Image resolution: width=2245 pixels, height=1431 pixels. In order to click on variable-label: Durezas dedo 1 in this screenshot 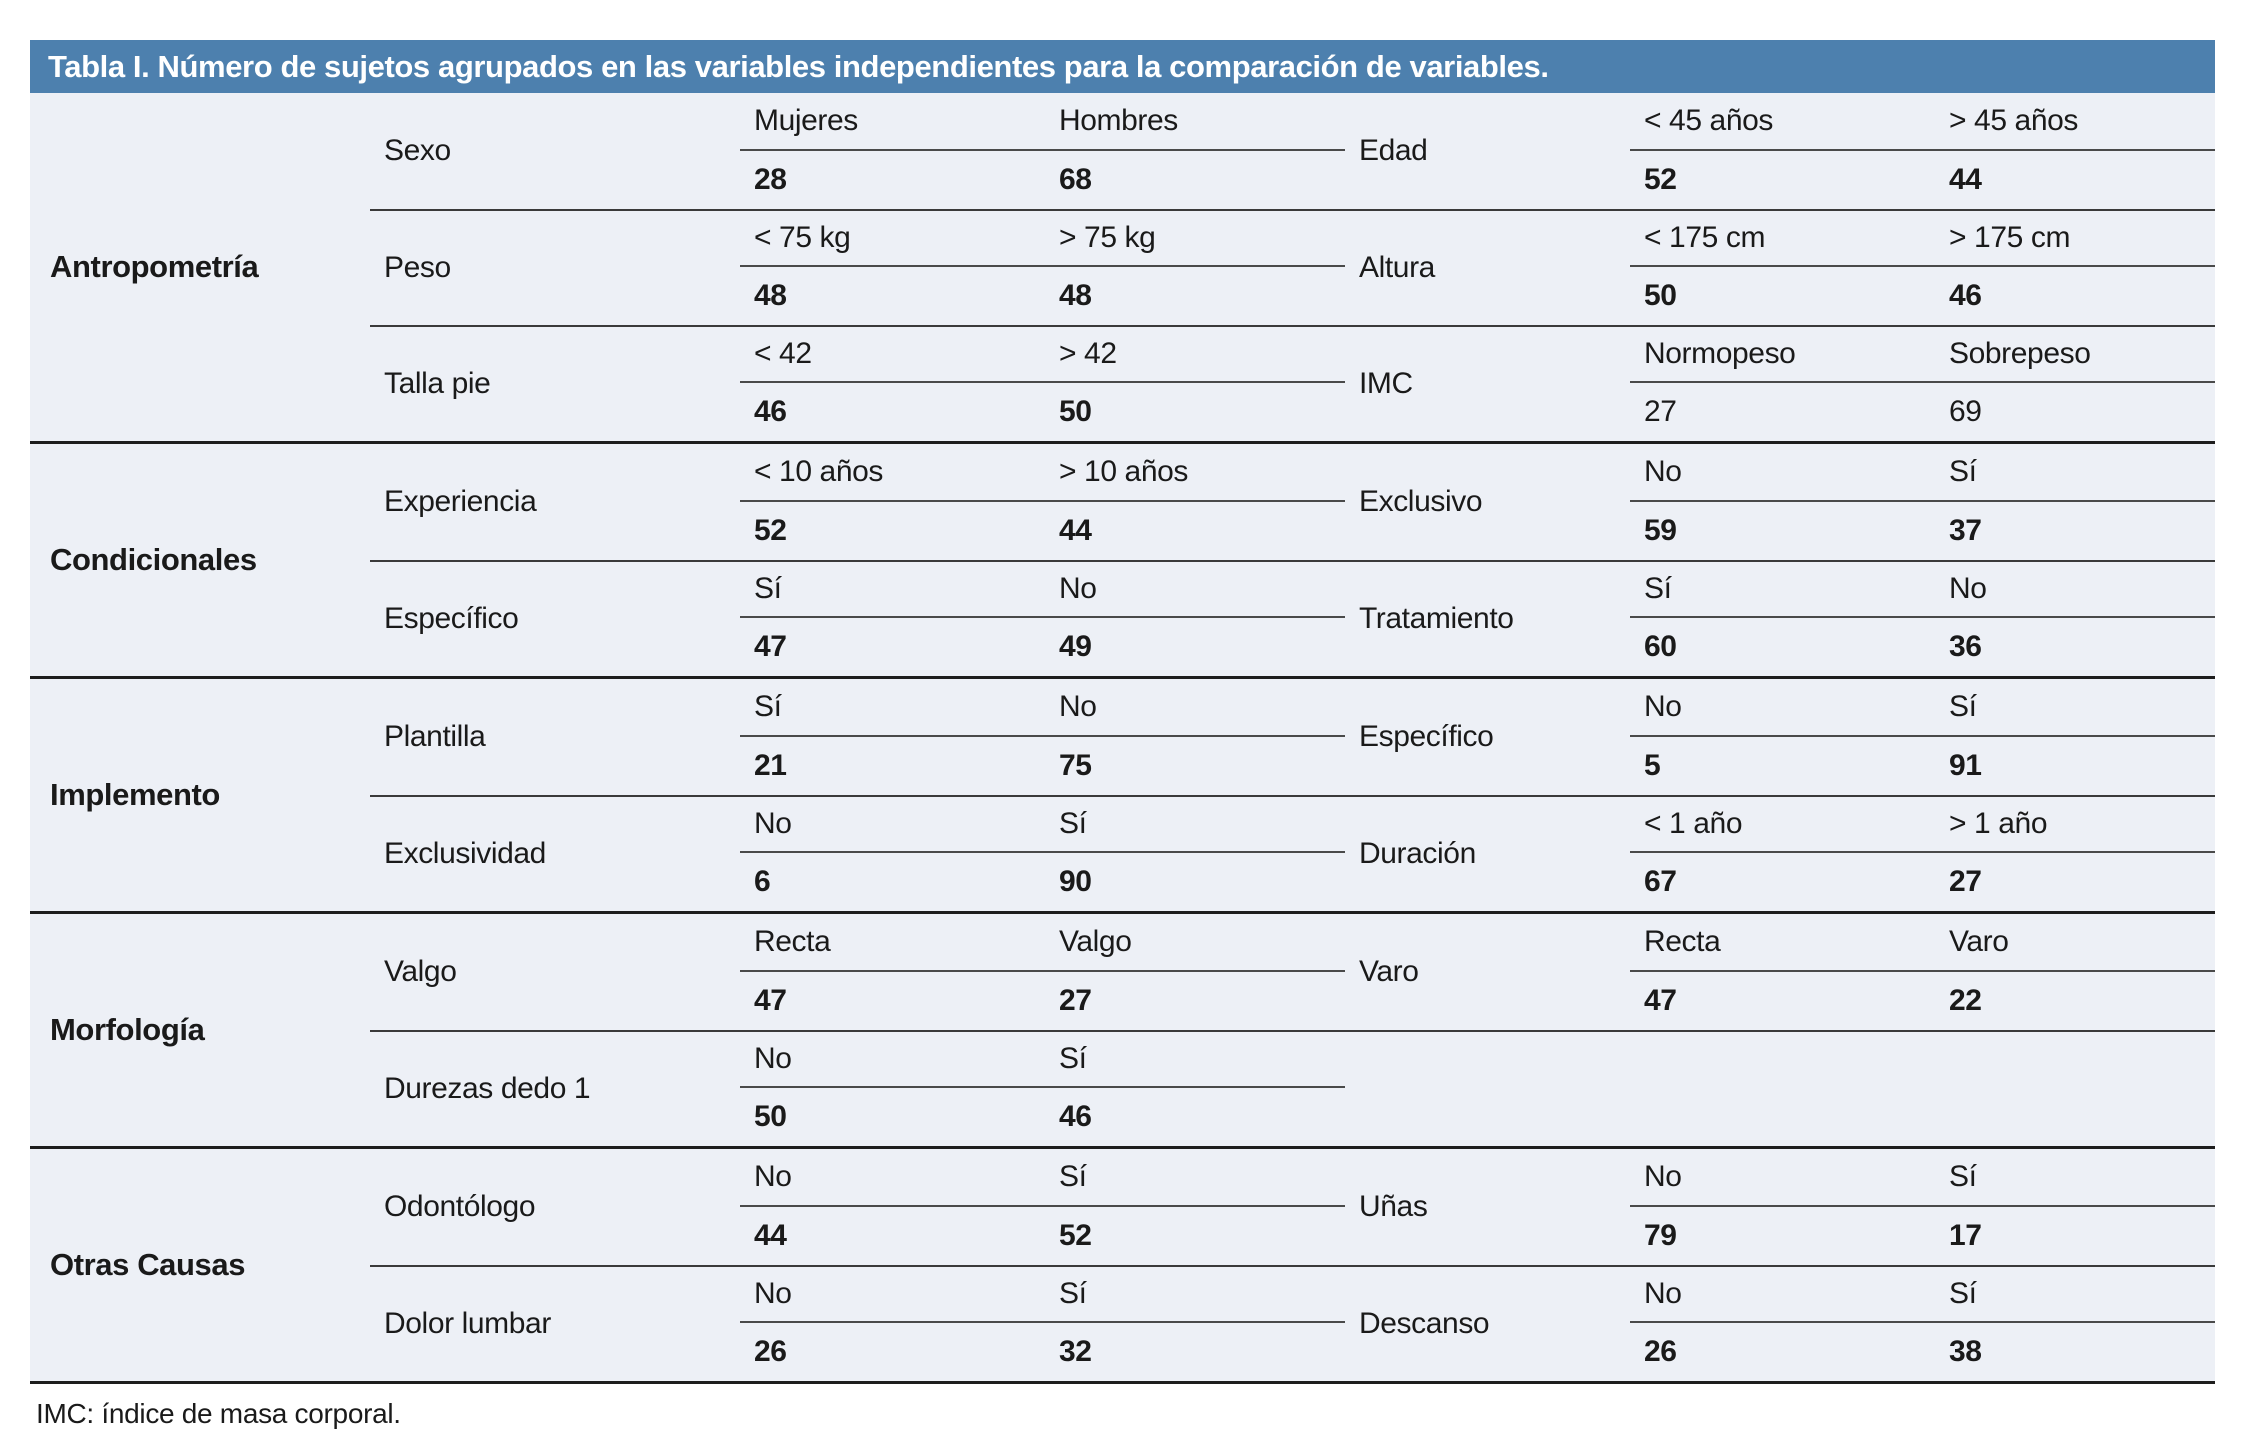, I will do `click(555, 1088)`.